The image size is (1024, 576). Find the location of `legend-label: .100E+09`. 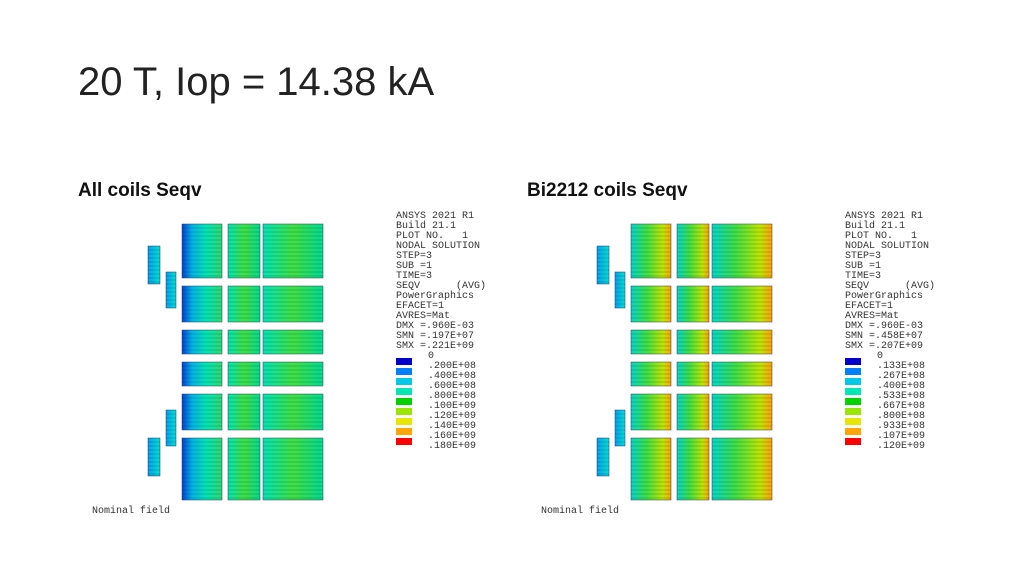

legend-label: .100E+09 is located at coordinates (452, 406).